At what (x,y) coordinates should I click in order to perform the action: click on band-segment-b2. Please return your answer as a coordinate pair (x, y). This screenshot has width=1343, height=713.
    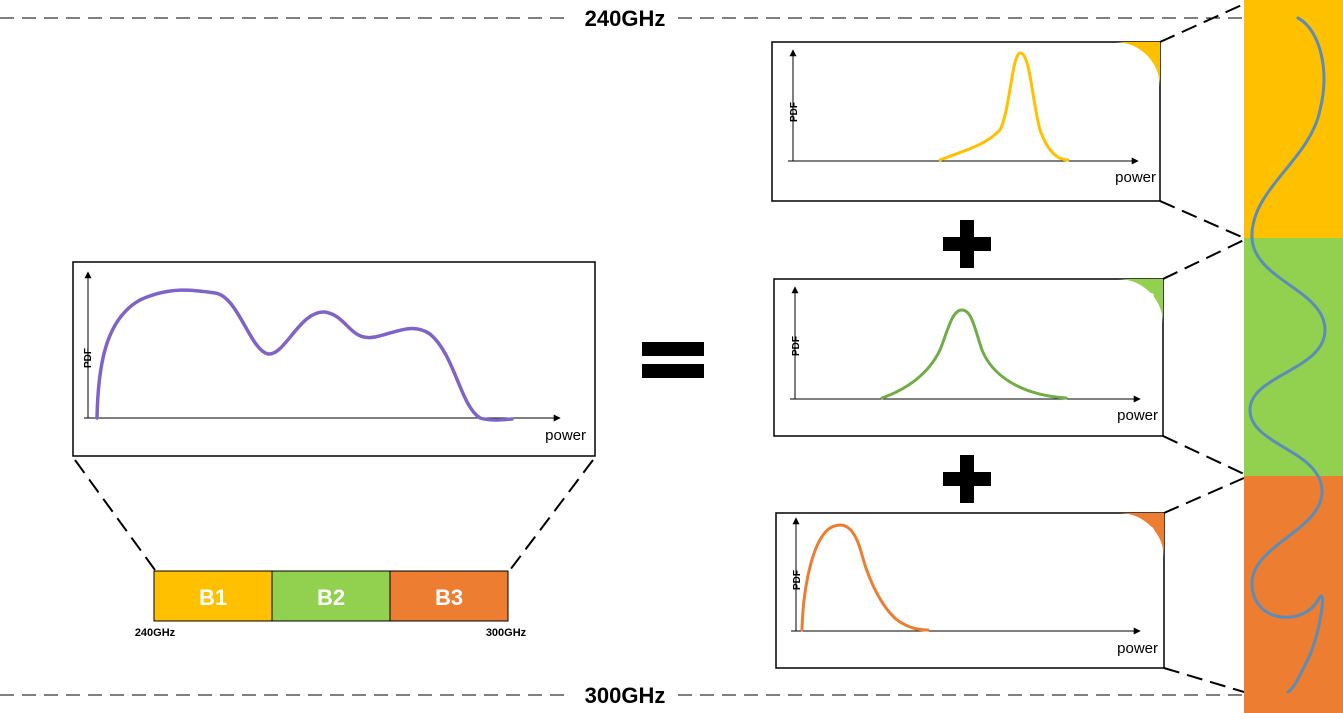
    Looking at the image, I should click on (331, 596).